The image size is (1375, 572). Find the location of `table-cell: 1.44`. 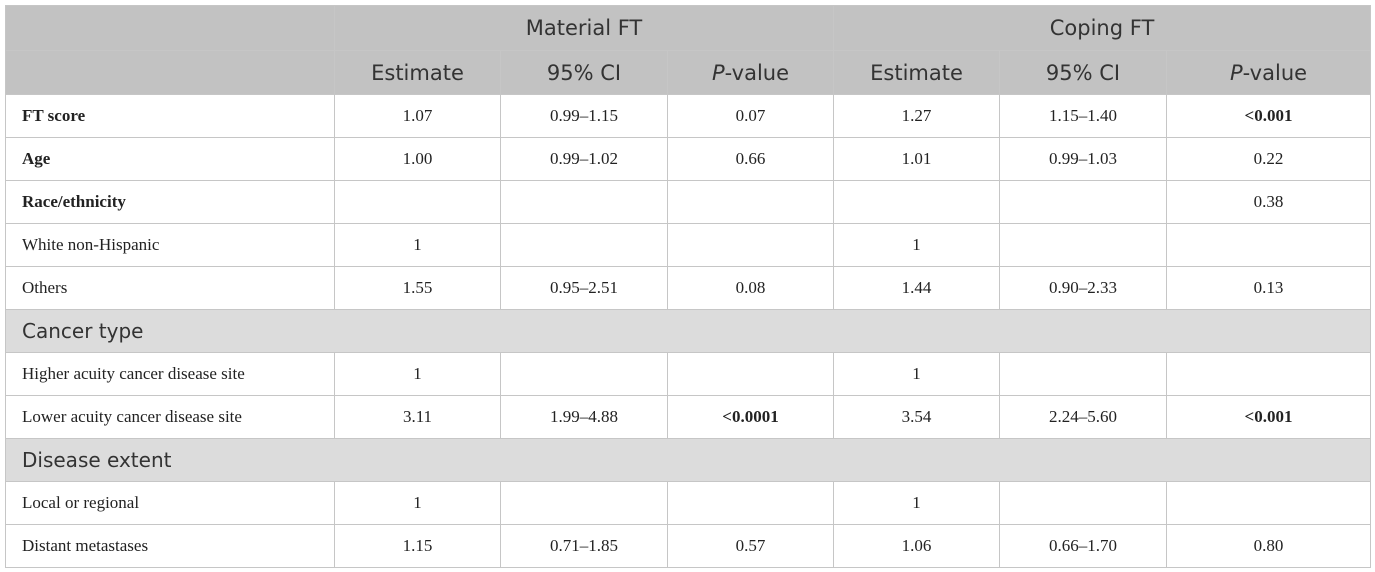

table-cell: 1.44 is located at coordinates (917, 288).